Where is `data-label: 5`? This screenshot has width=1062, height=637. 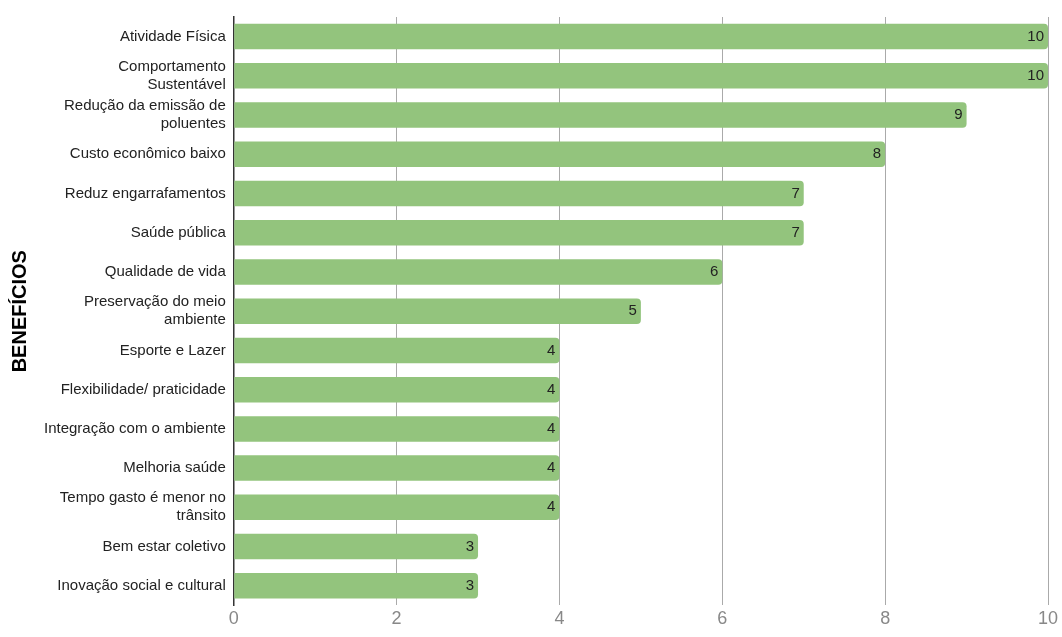
data-label: 5 is located at coordinates (632, 310).